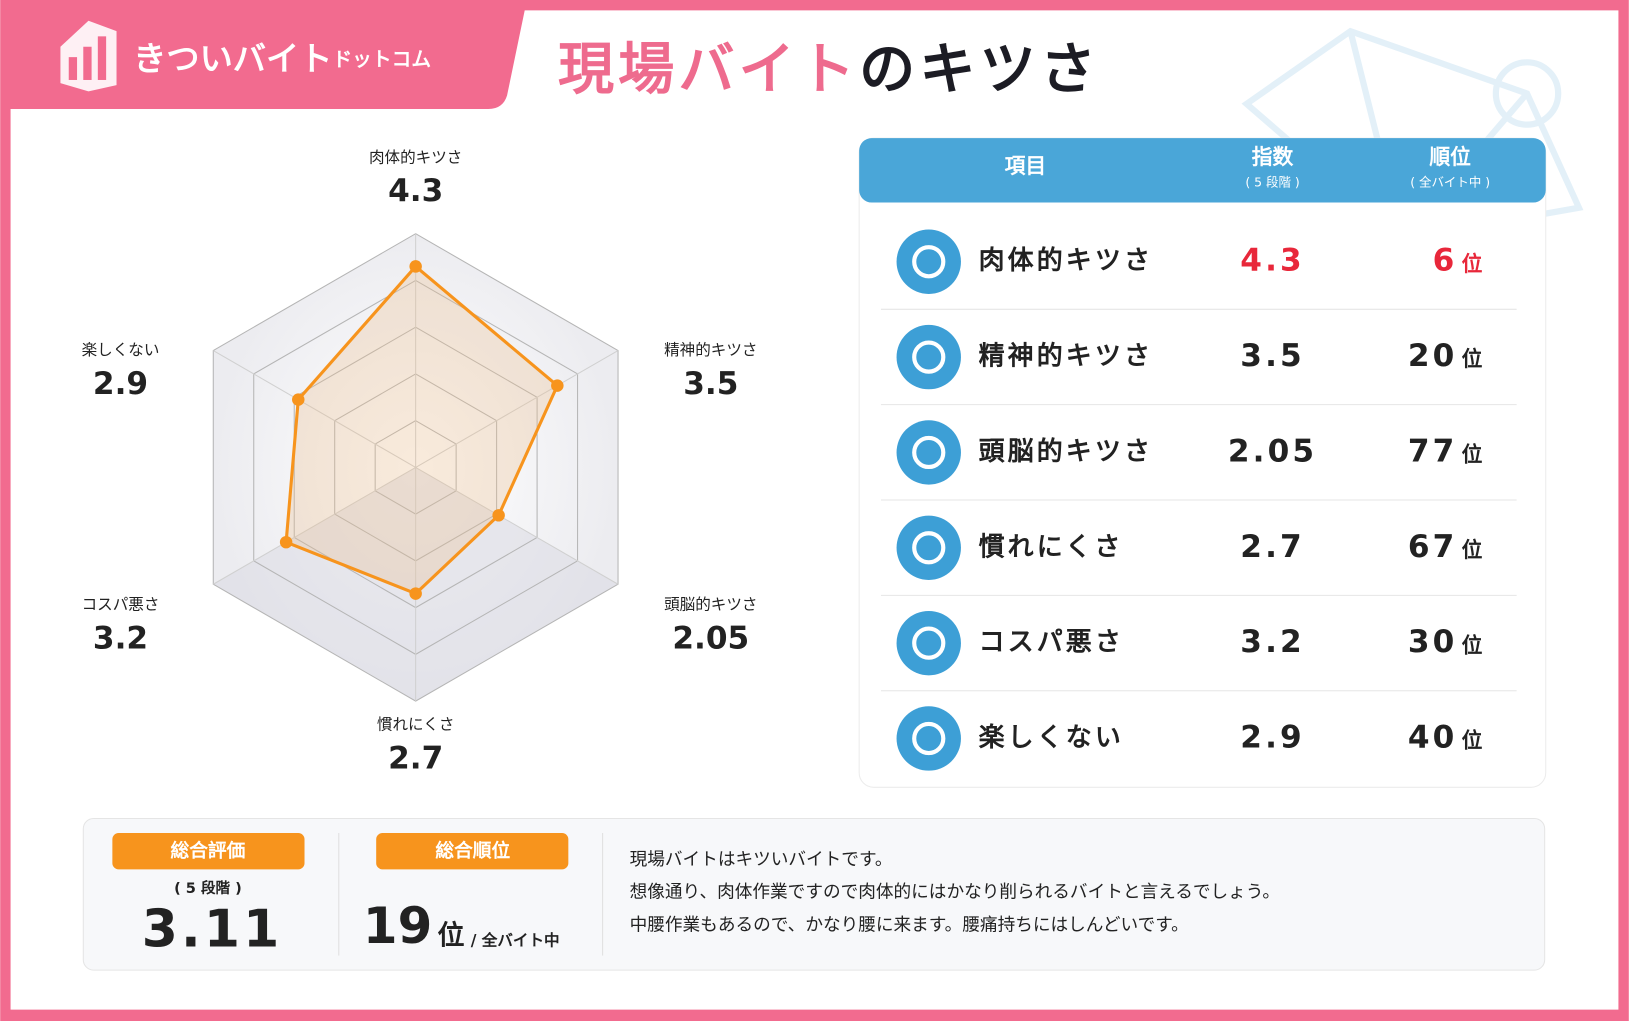  What do you see at coordinates (1051, 547) in the screenshot?
I see `row-label: 慣れにくさ` at bounding box center [1051, 547].